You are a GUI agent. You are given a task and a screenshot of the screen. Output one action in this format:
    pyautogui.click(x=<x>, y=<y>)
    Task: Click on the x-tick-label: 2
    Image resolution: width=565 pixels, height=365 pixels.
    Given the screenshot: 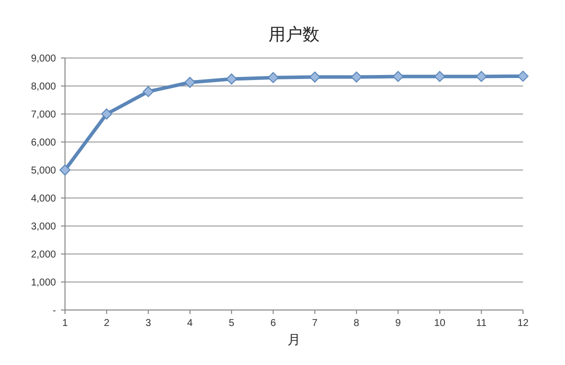 What is the action you would take?
    pyautogui.click(x=107, y=323)
    